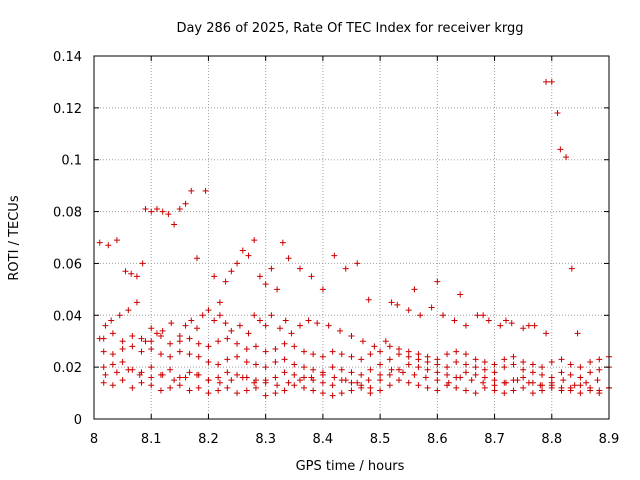 The height and width of the screenshot is (480, 640). Describe the element at coordinates (494, 439) in the screenshot. I see `x-tick-label: 8.7` at that location.